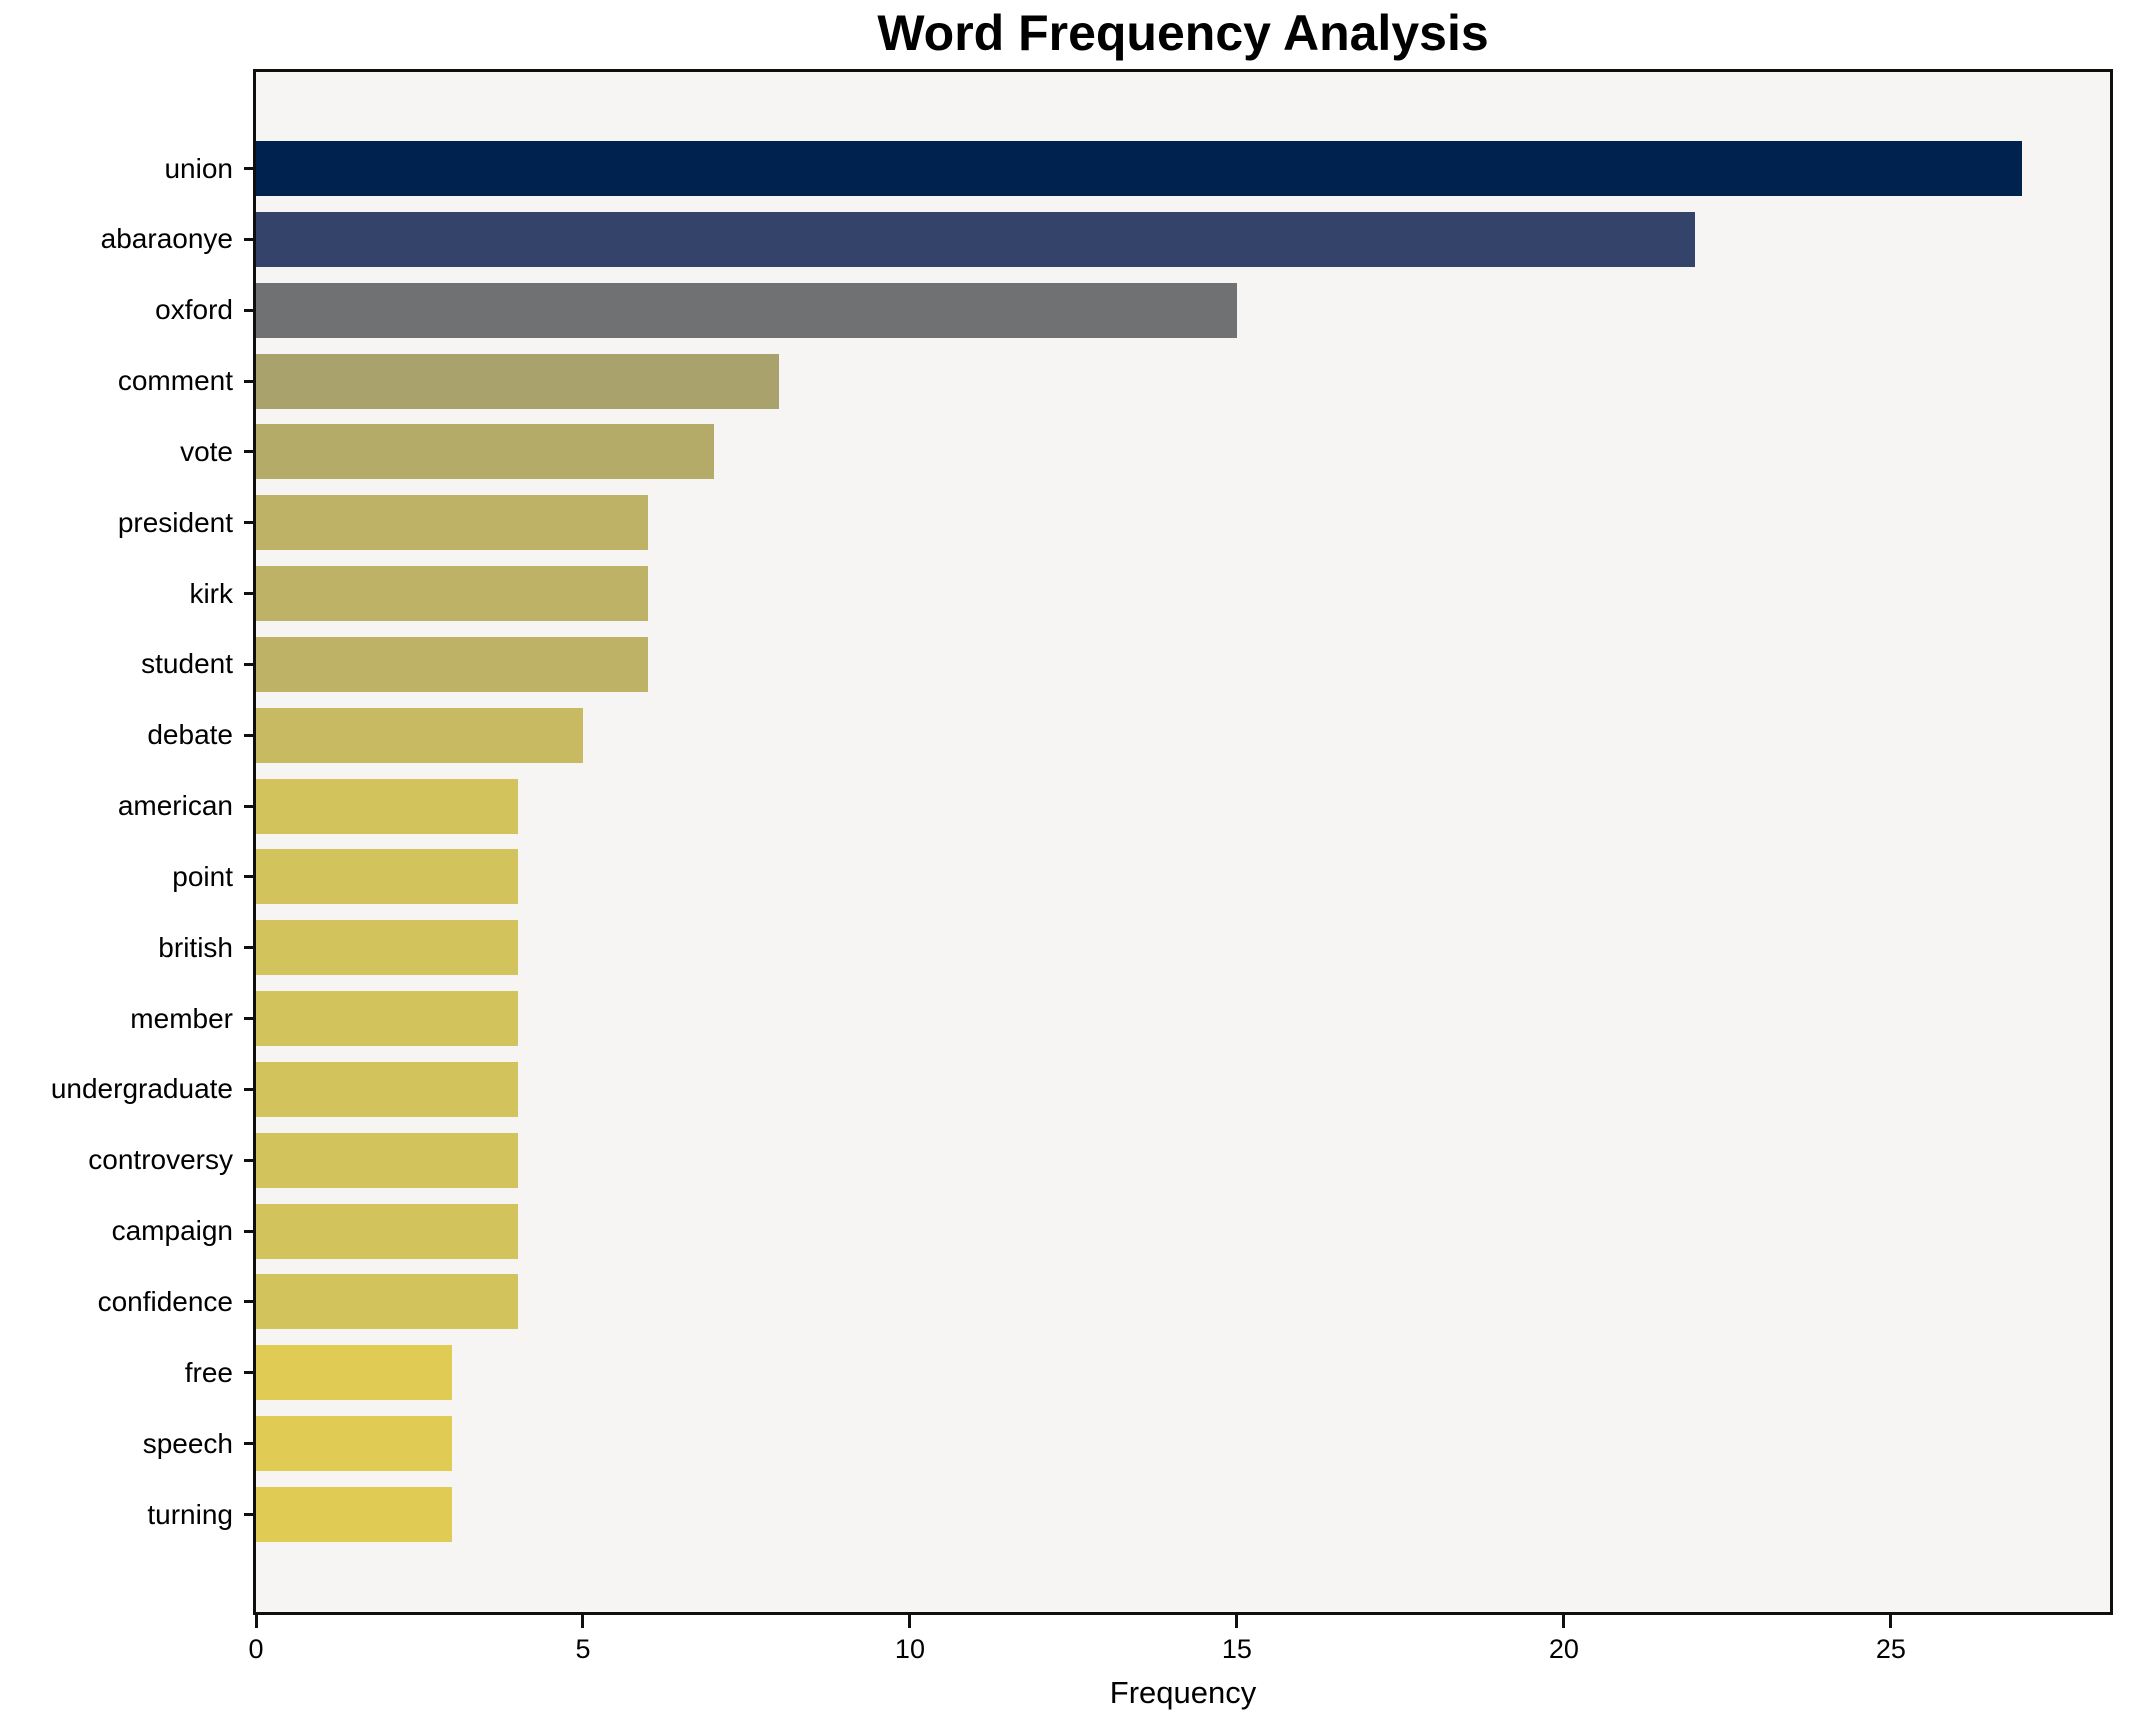 This screenshot has width=2136, height=1722. I want to click on y-tick-label: american, so click(175, 806).